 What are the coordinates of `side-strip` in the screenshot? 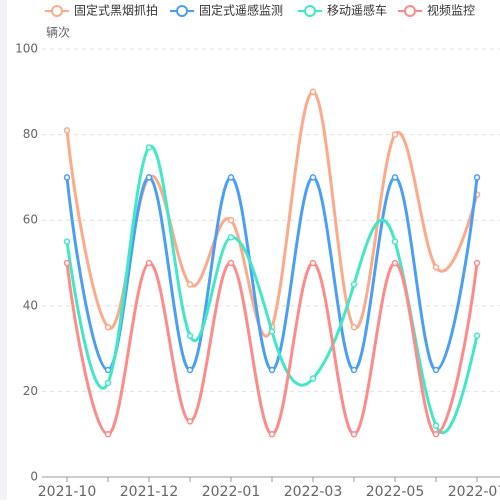 It's located at (3, 250).